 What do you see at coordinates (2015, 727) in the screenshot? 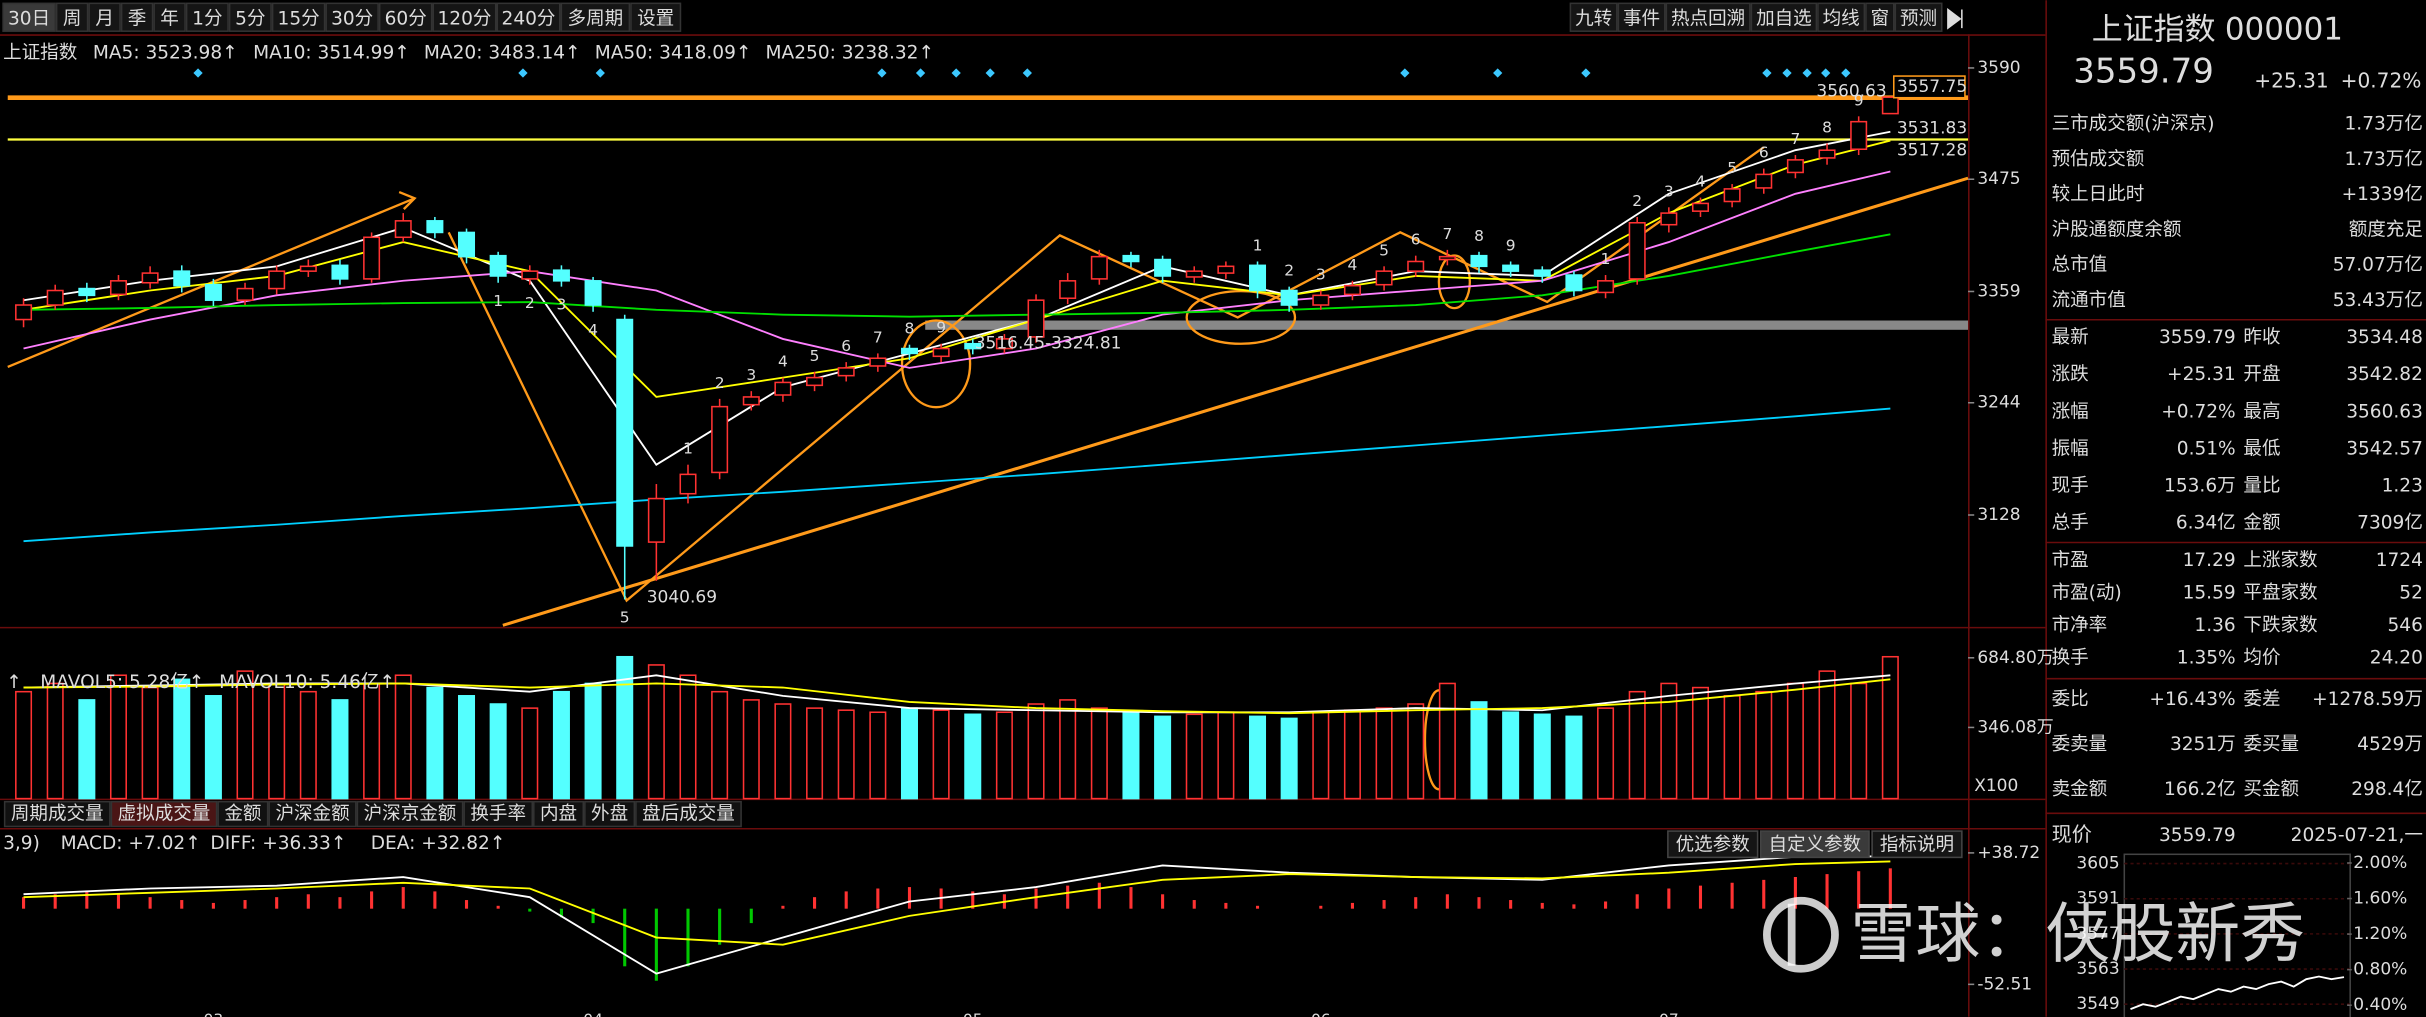
I see `y-tick-label: 346.08万` at bounding box center [2015, 727].